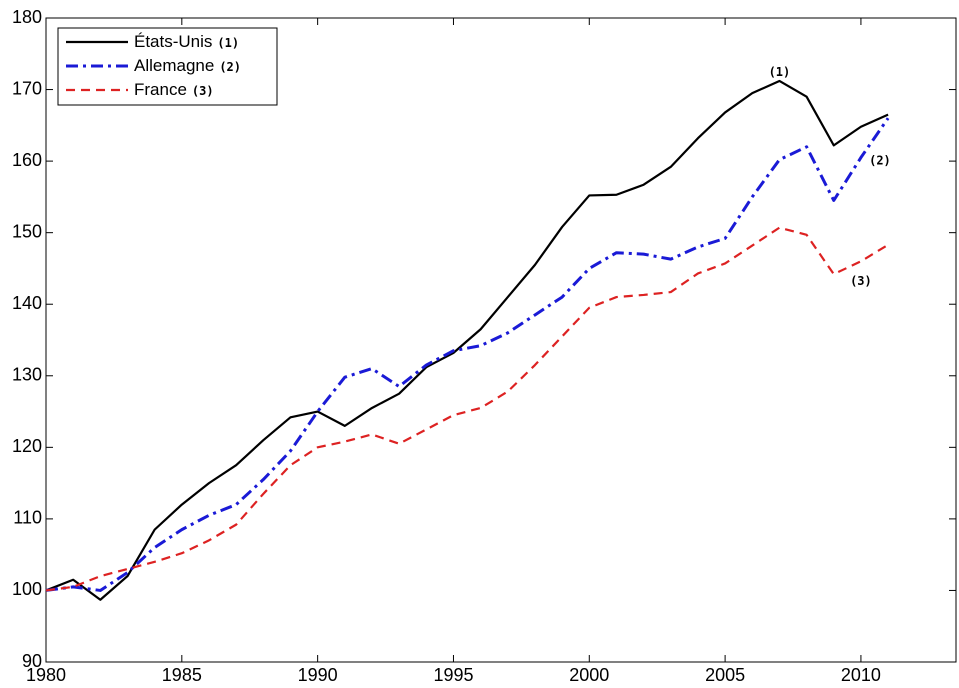  I want to click on y-tick-label: 90, so click(32, 661).